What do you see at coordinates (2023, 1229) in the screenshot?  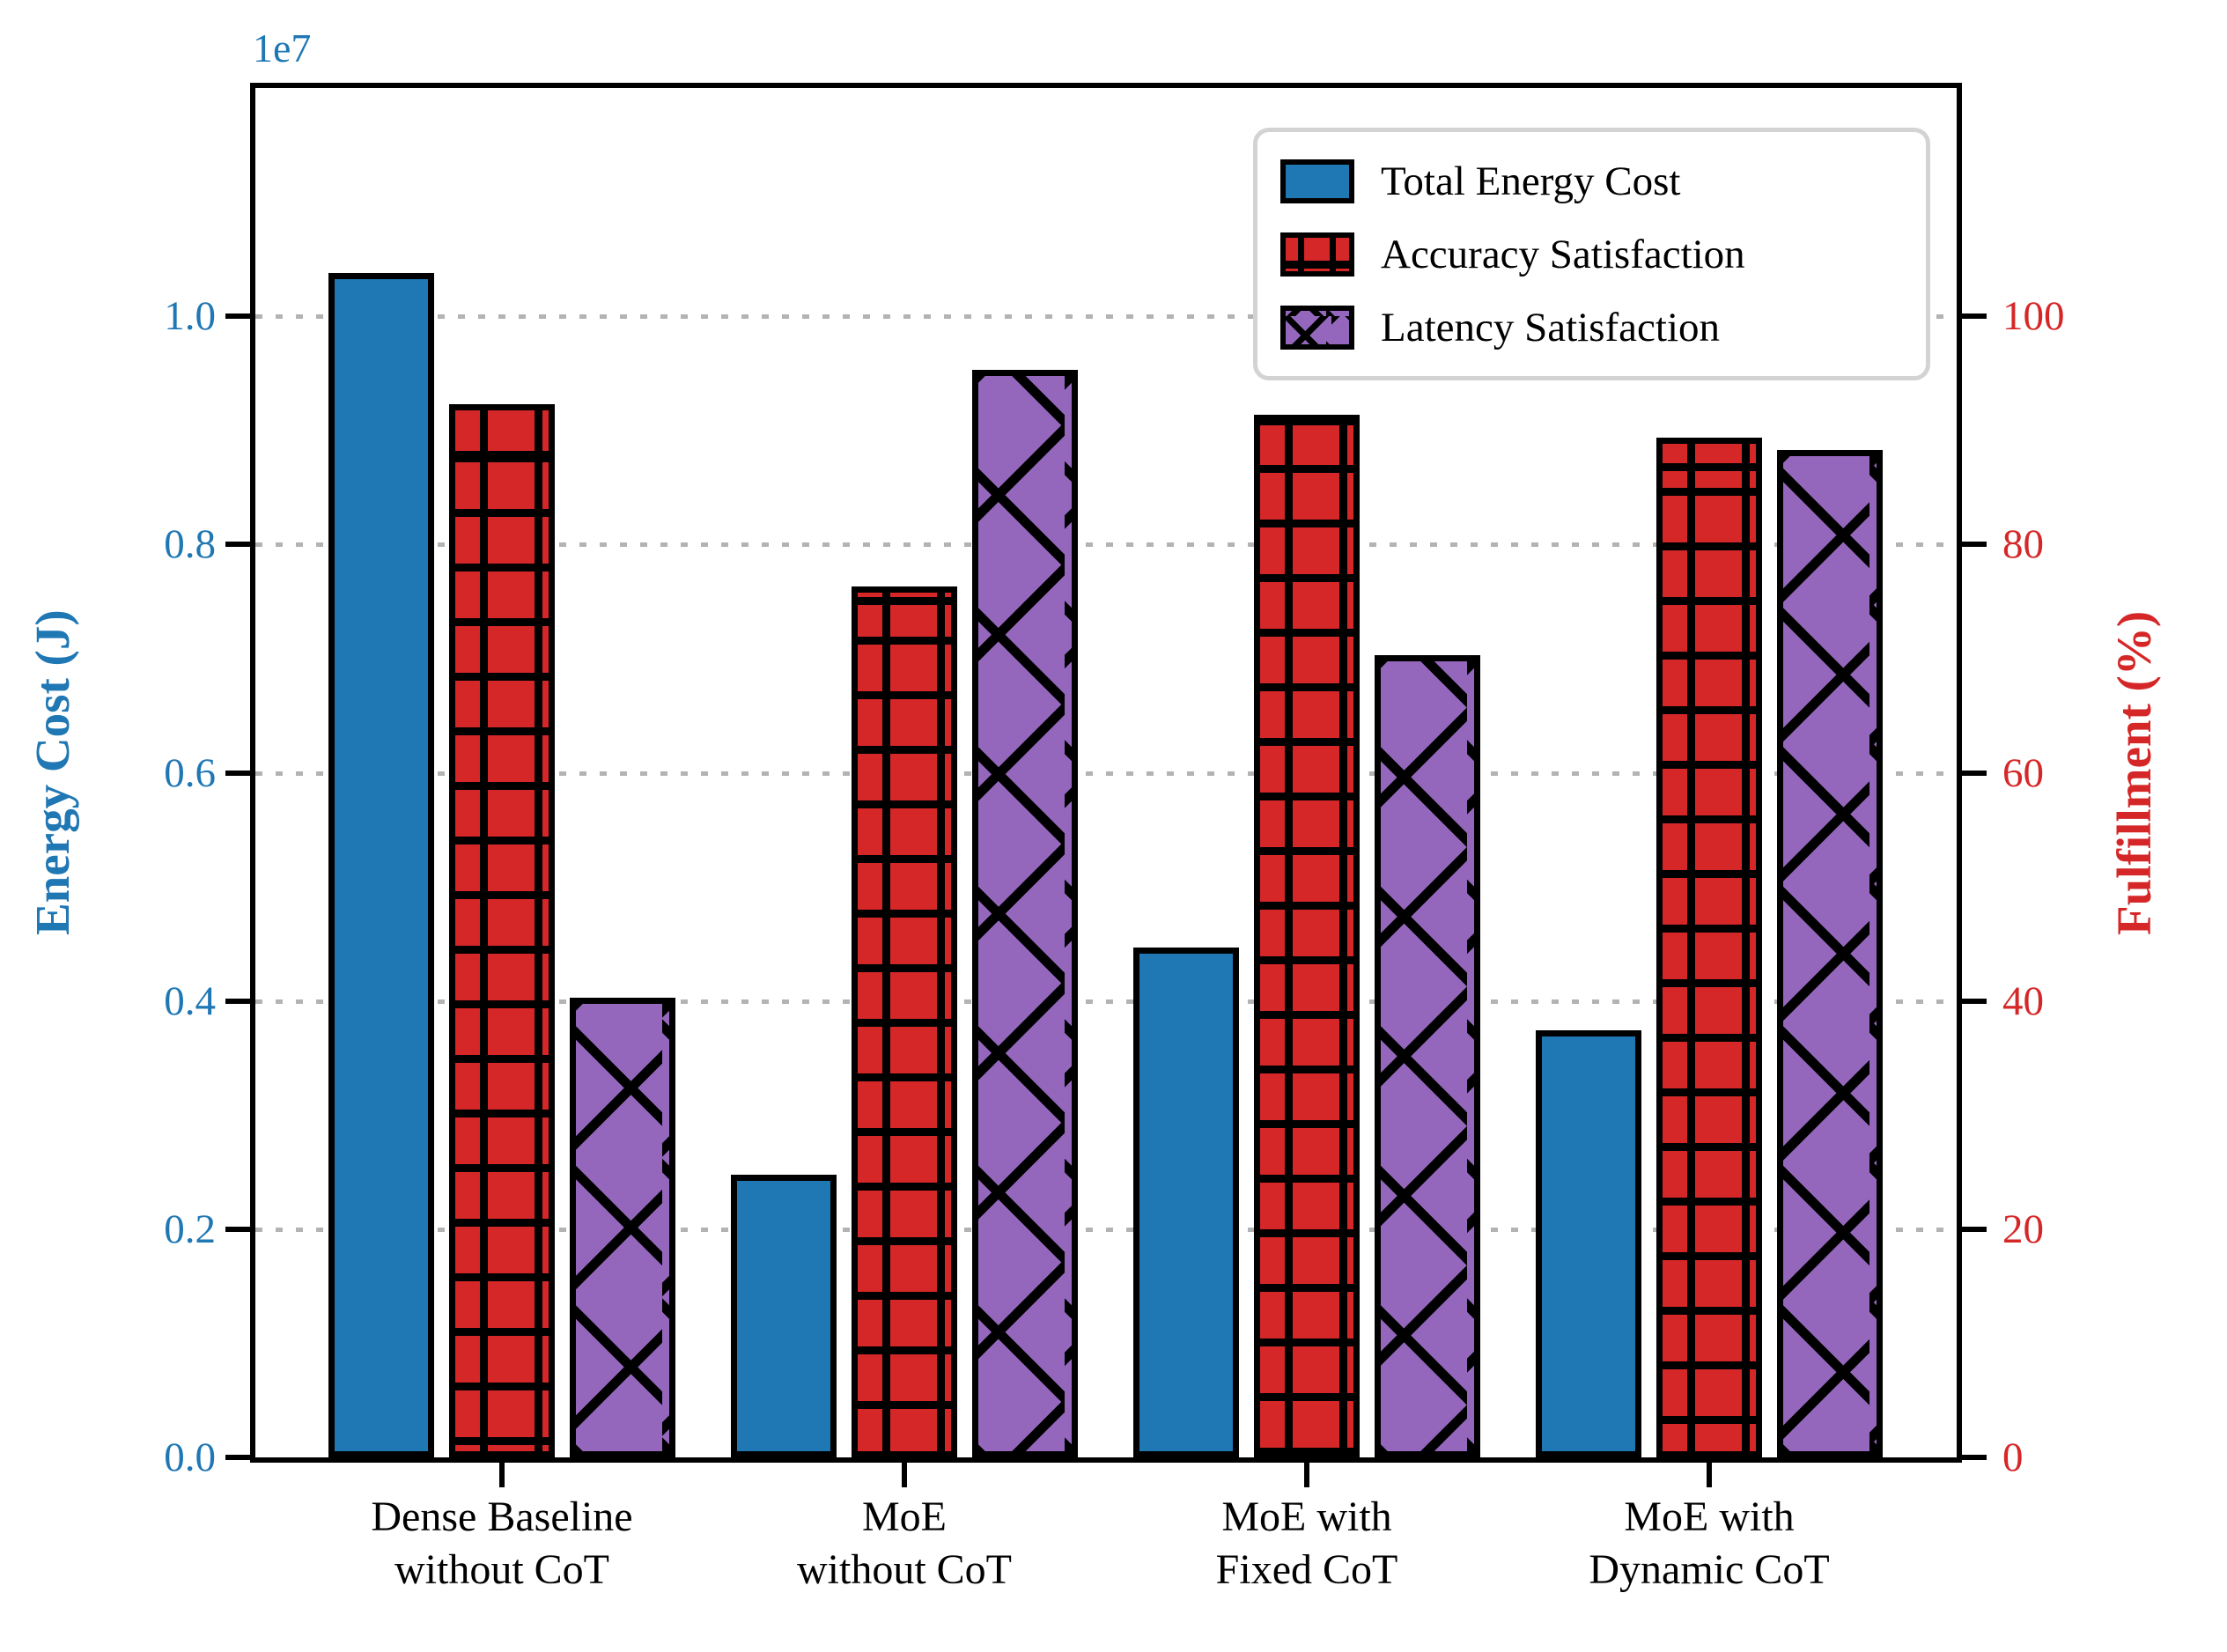 I see `right-axis-tick-label: 20` at bounding box center [2023, 1229].